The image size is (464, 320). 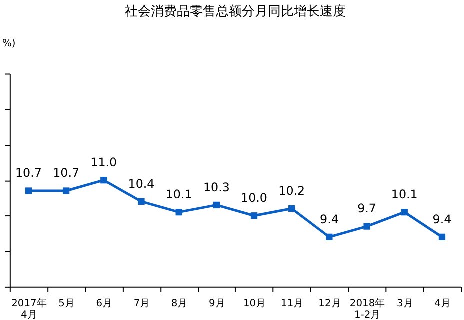 What do you see at coordinates (217, 304) in the screenshot?
I see `x-tick-label: 9月` at bounding box center [217, 304].